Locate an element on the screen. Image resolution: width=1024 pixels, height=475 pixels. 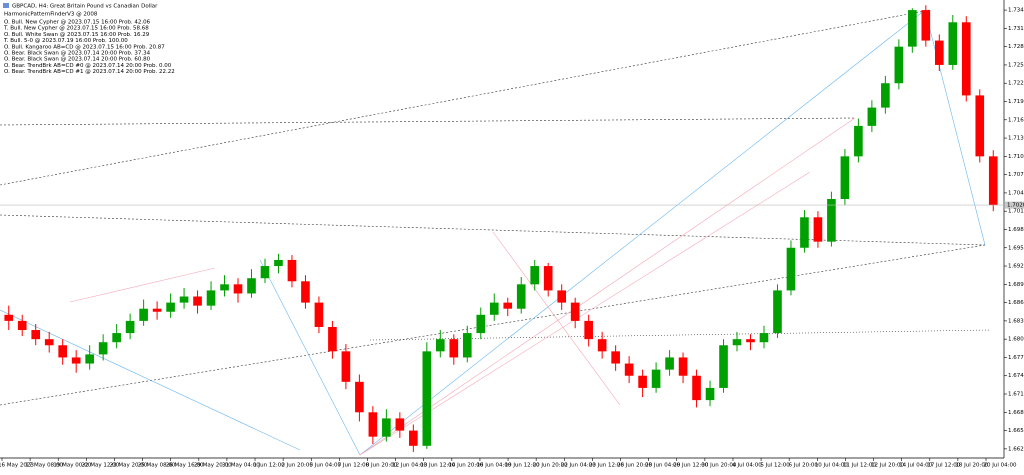
y-tick-label: 1.68600 is located at coordinates (1016, 303).